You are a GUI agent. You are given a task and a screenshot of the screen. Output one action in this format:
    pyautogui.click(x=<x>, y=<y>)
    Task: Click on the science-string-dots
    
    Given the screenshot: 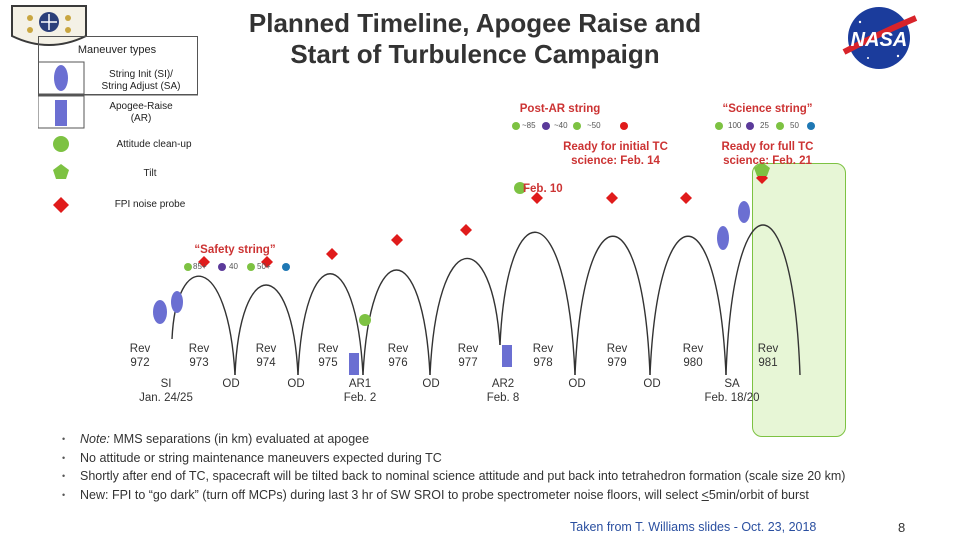 What is the action you would take?
    pyautogui.click(x=765, y=126)
    